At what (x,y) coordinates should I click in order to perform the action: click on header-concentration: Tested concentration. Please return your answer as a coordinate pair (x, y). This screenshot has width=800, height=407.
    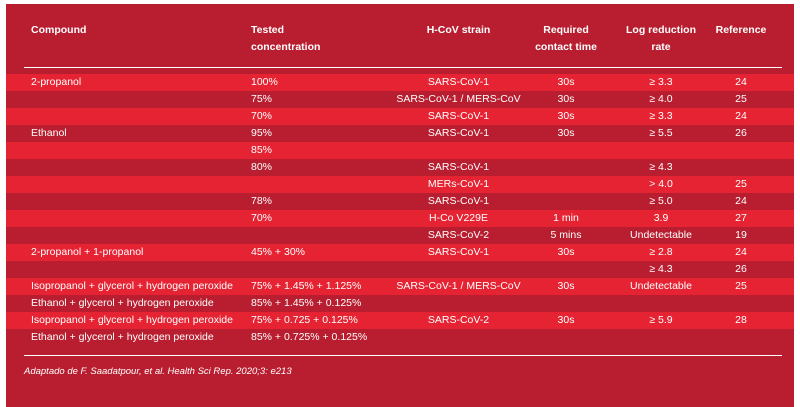
    Looking at the image, I should click on (285, 39).